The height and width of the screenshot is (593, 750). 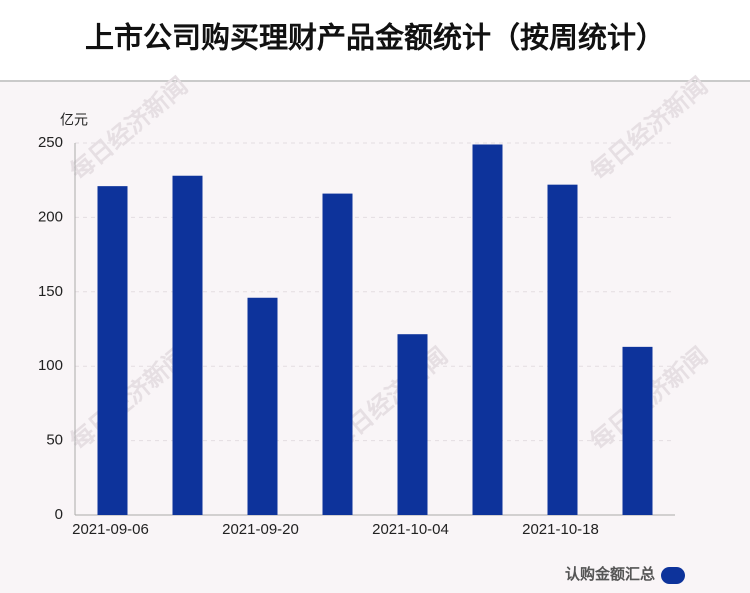 I want to click on chart-title: 上市公司购买理财产品金额统计（按周统计）, so click(x=375, y=38).